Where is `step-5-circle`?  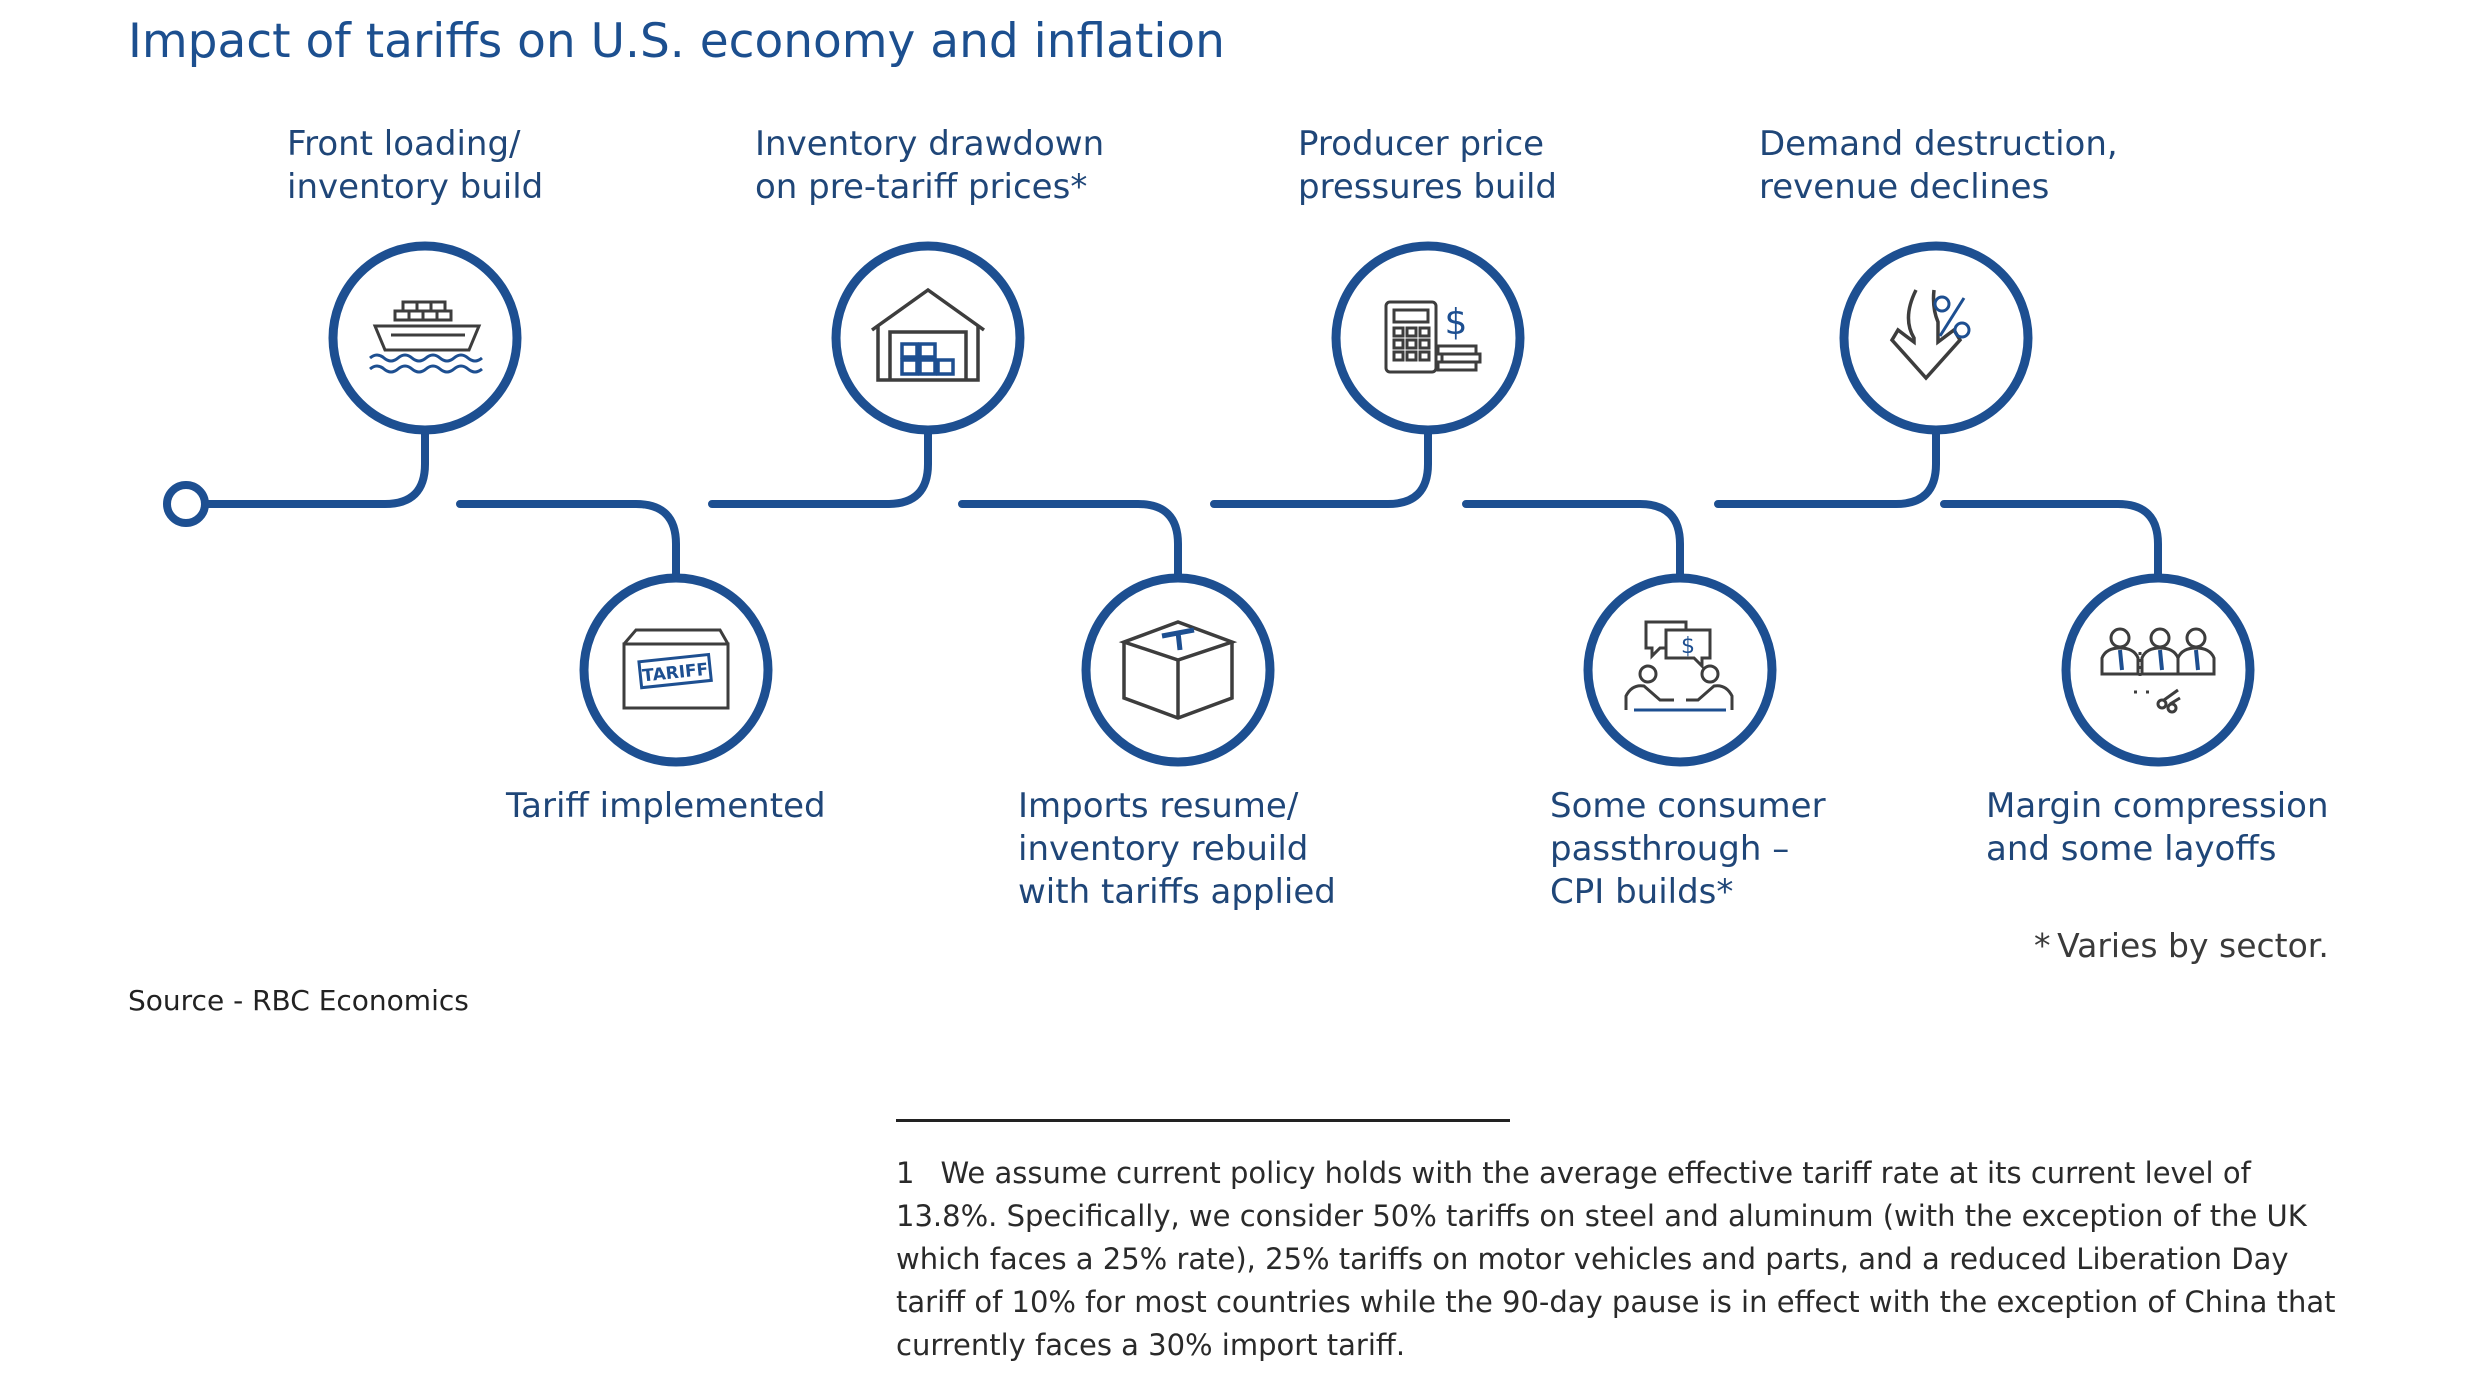 step-5-circle is located at coordinates (1428, 338).